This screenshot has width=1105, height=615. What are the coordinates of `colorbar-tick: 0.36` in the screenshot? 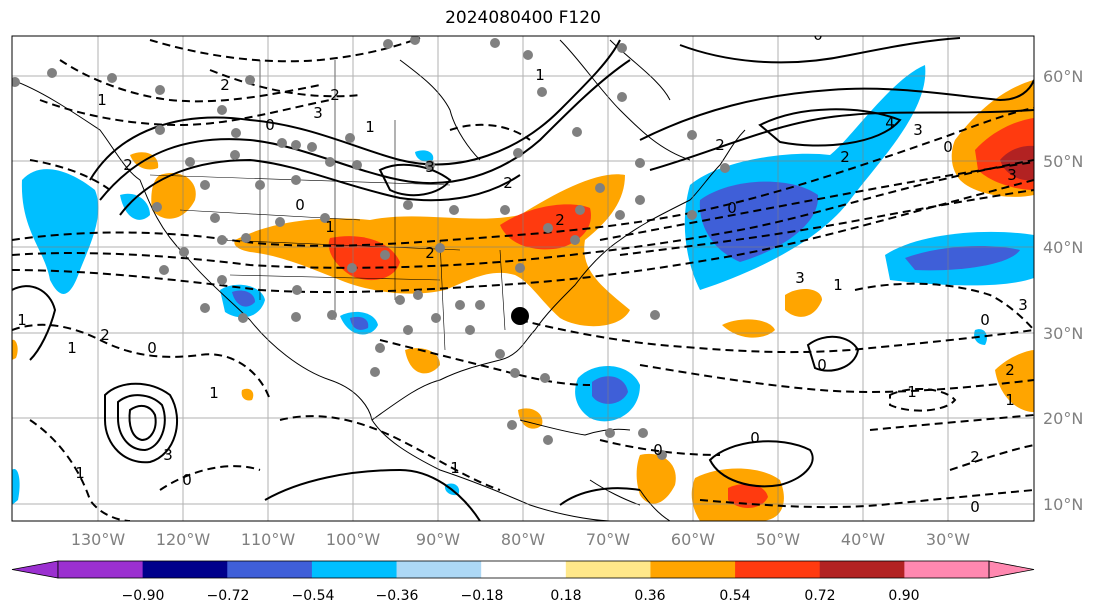 It's located at (649, 596).